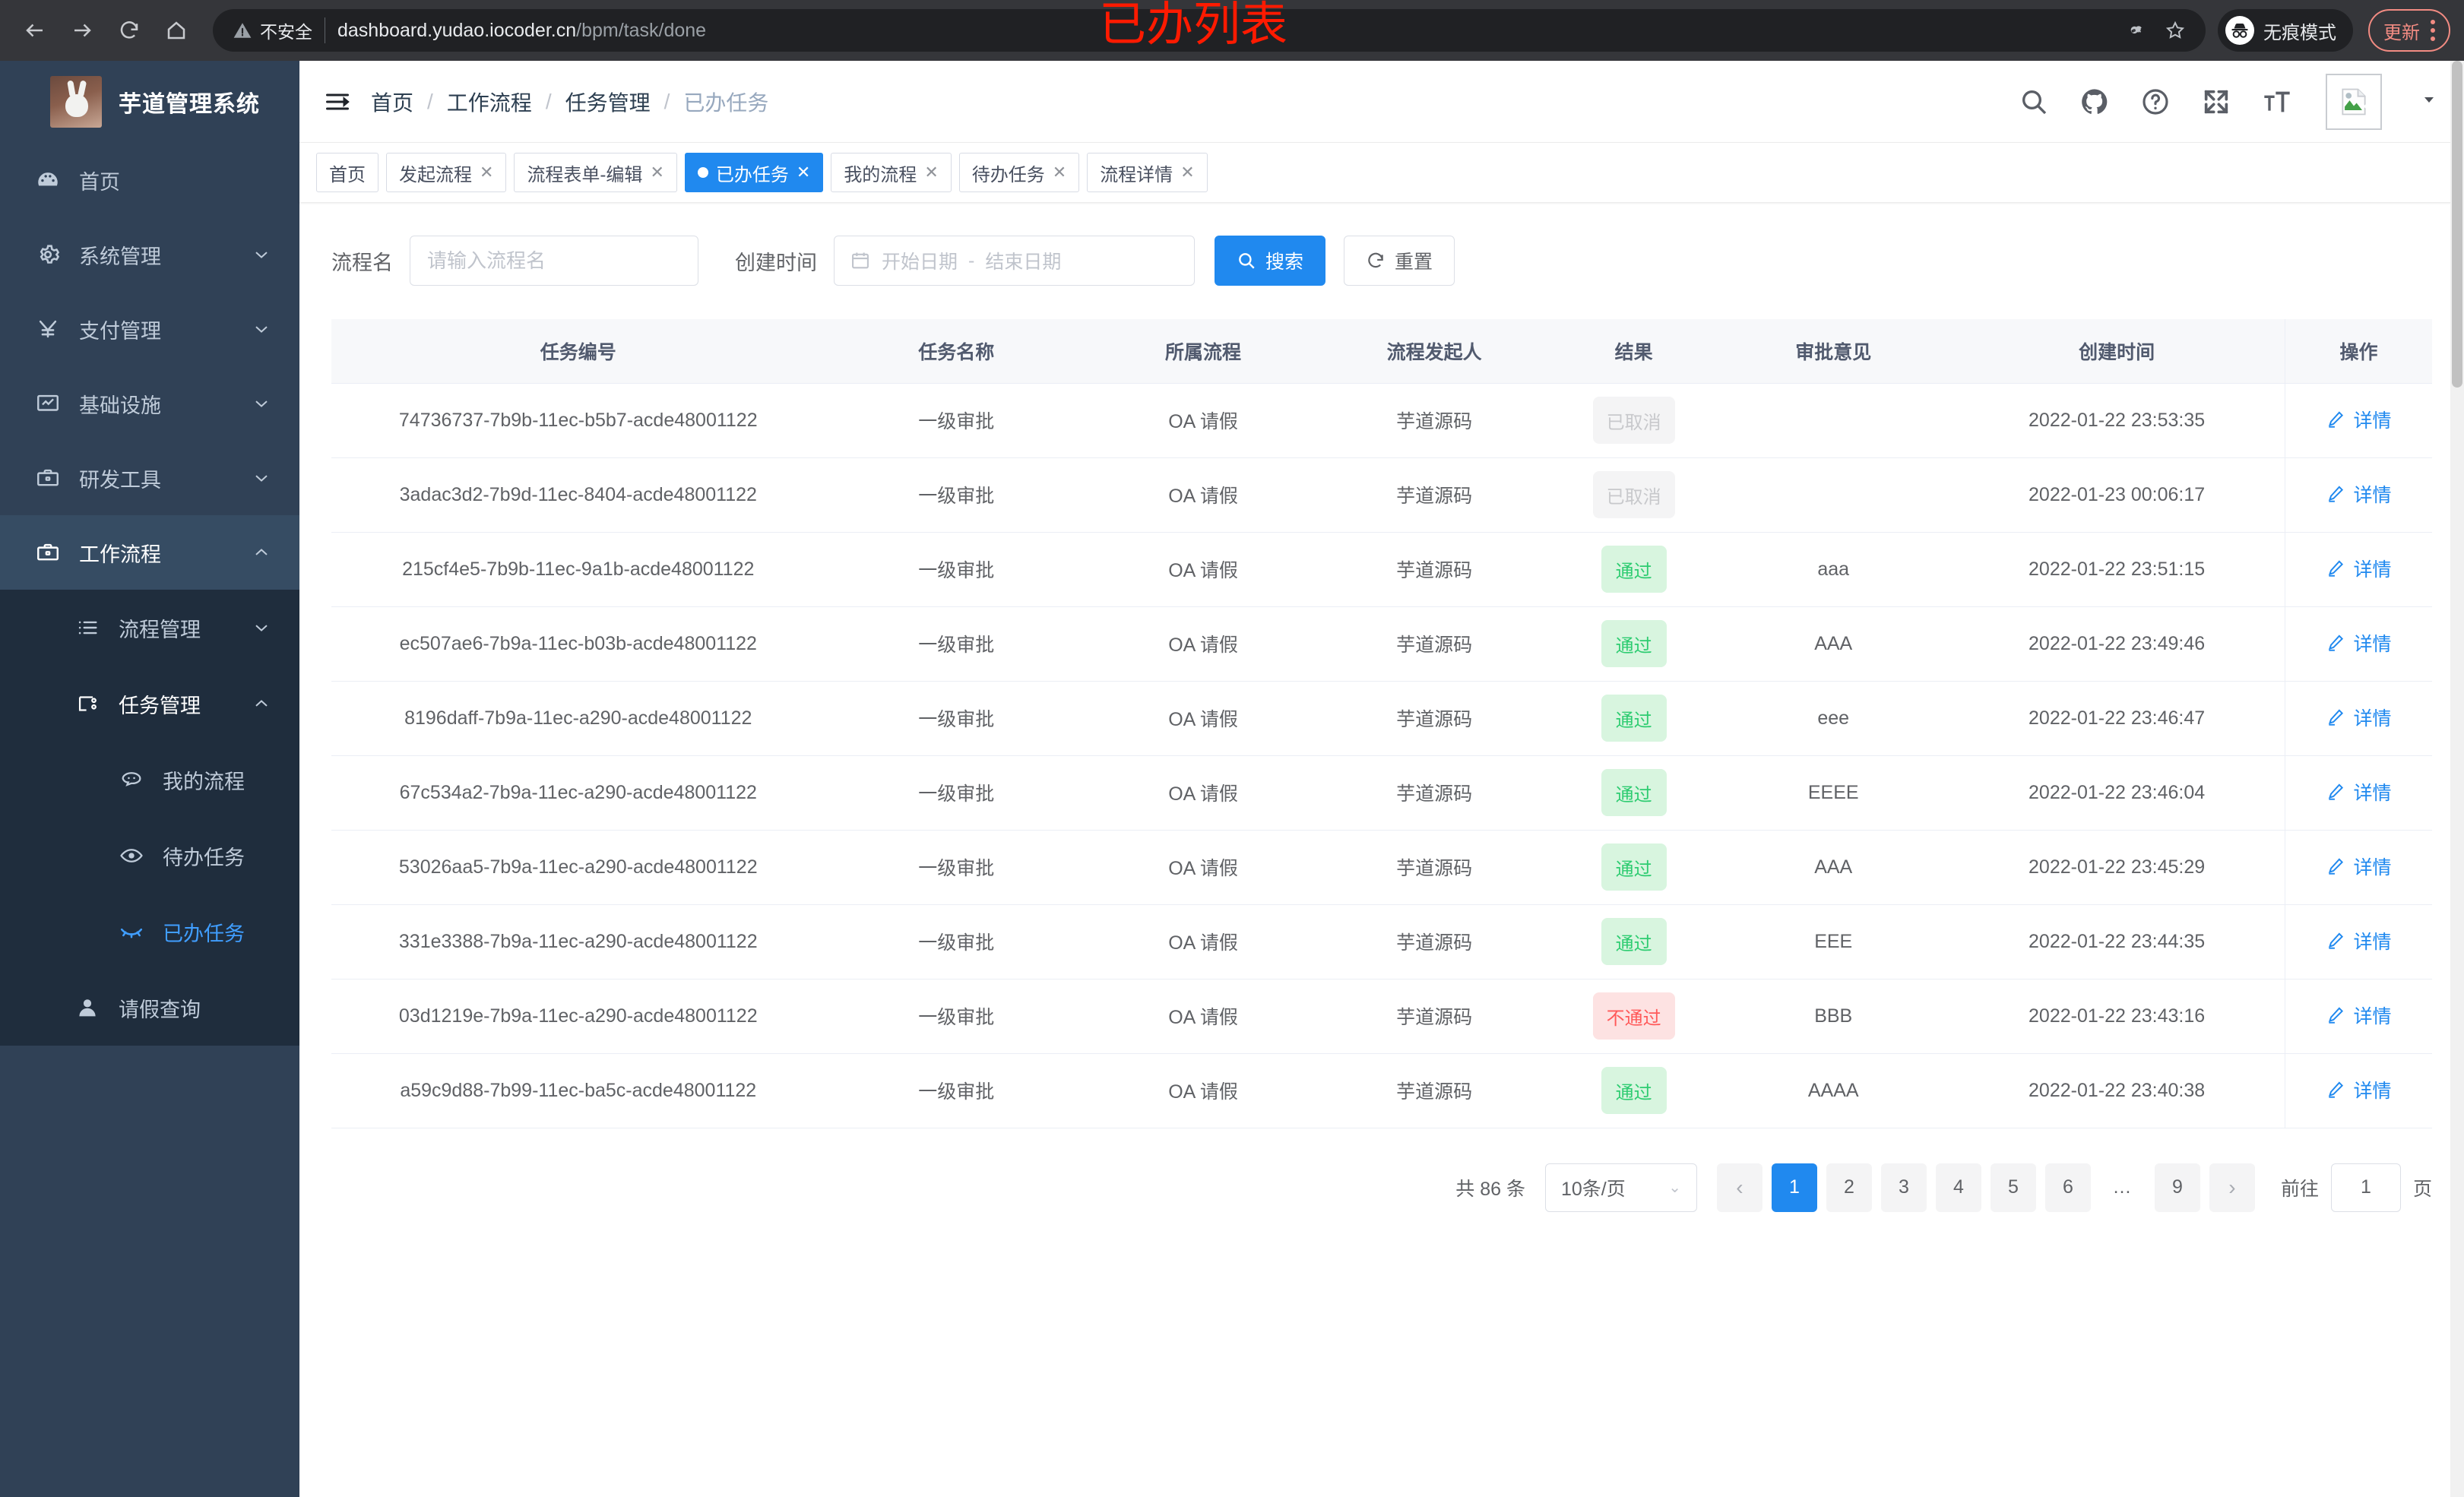  What do you see at coordinates (754, 172) in the screenshot?
I see `tab-done-tasks: 已办任务 ✕` at bounding box center [754, 172].